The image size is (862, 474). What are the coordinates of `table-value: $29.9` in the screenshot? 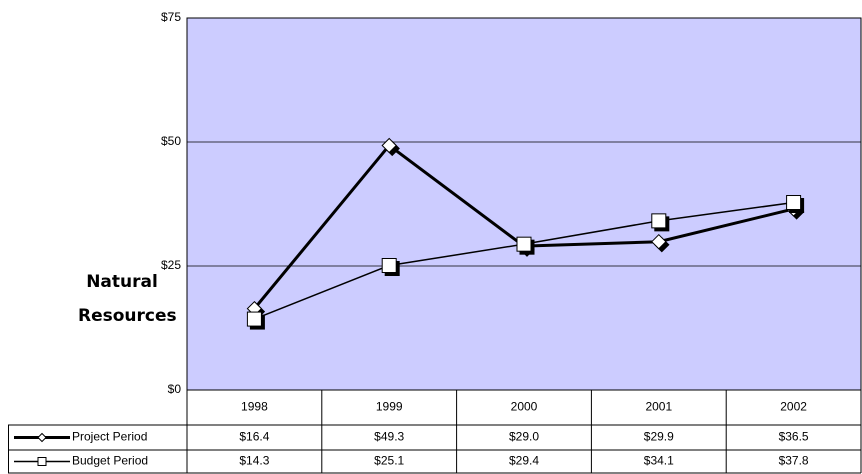 It's located at (659, 437).